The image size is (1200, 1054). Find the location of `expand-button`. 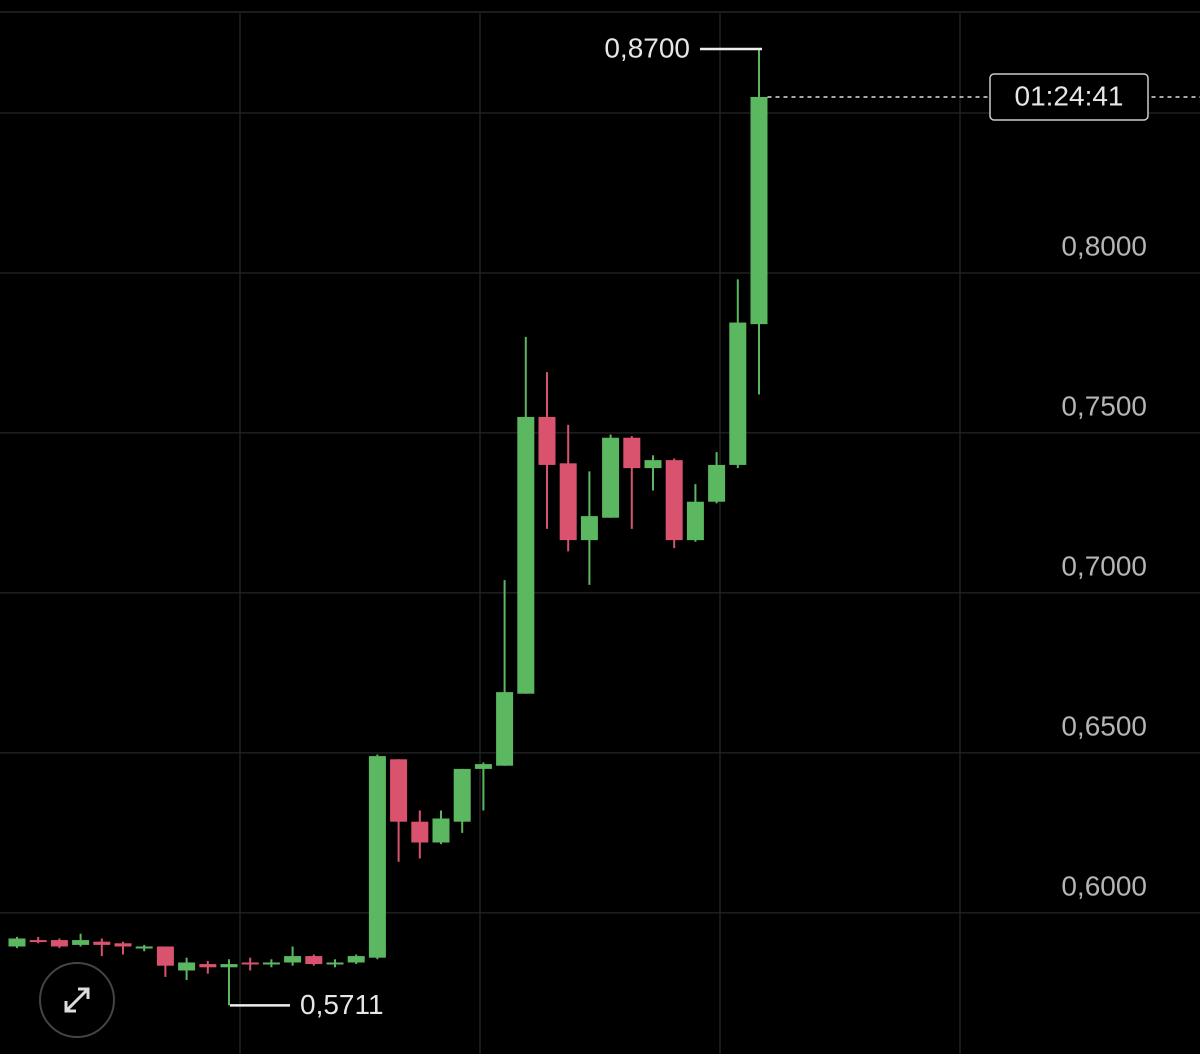

expand-button is located at coordinates (77, 1000).